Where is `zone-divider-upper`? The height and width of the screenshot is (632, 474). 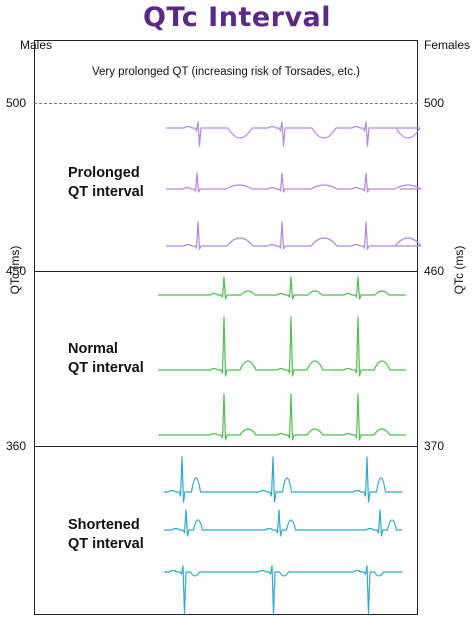
zone-divider-upper is located at coordinates (226, 271).